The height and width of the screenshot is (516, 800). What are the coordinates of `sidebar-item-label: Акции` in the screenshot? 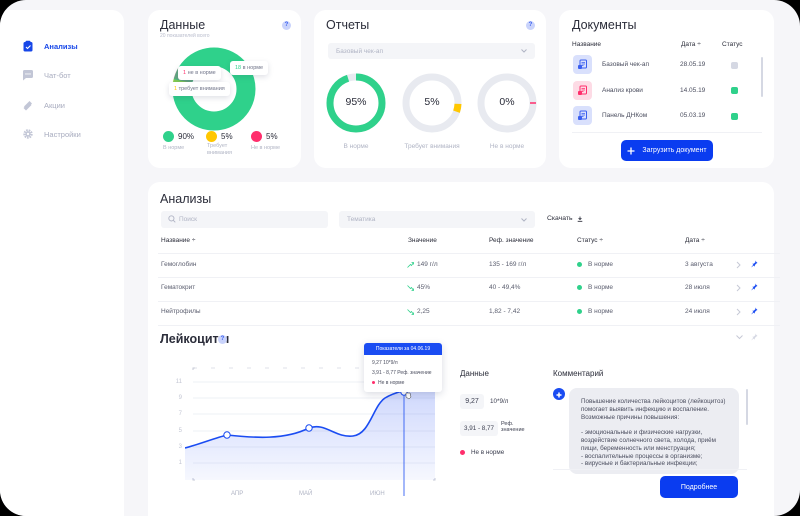 It's located at (54, 105).